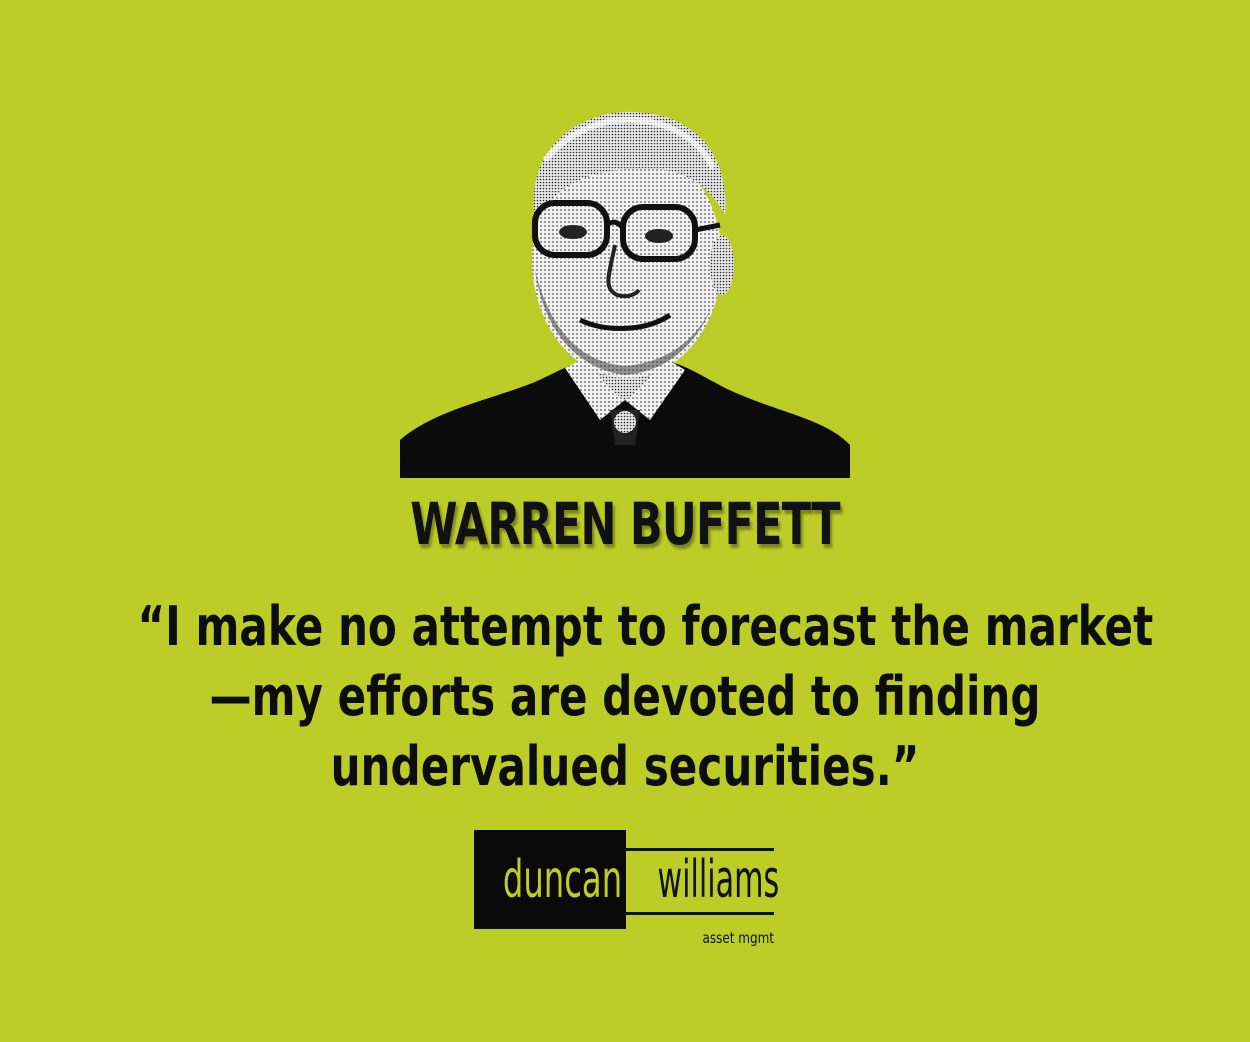  Describe the element at coordinates (629, 895) in the screenshot. I see `duncan-williams-logo: duncan williams asset mgmt` at that location.